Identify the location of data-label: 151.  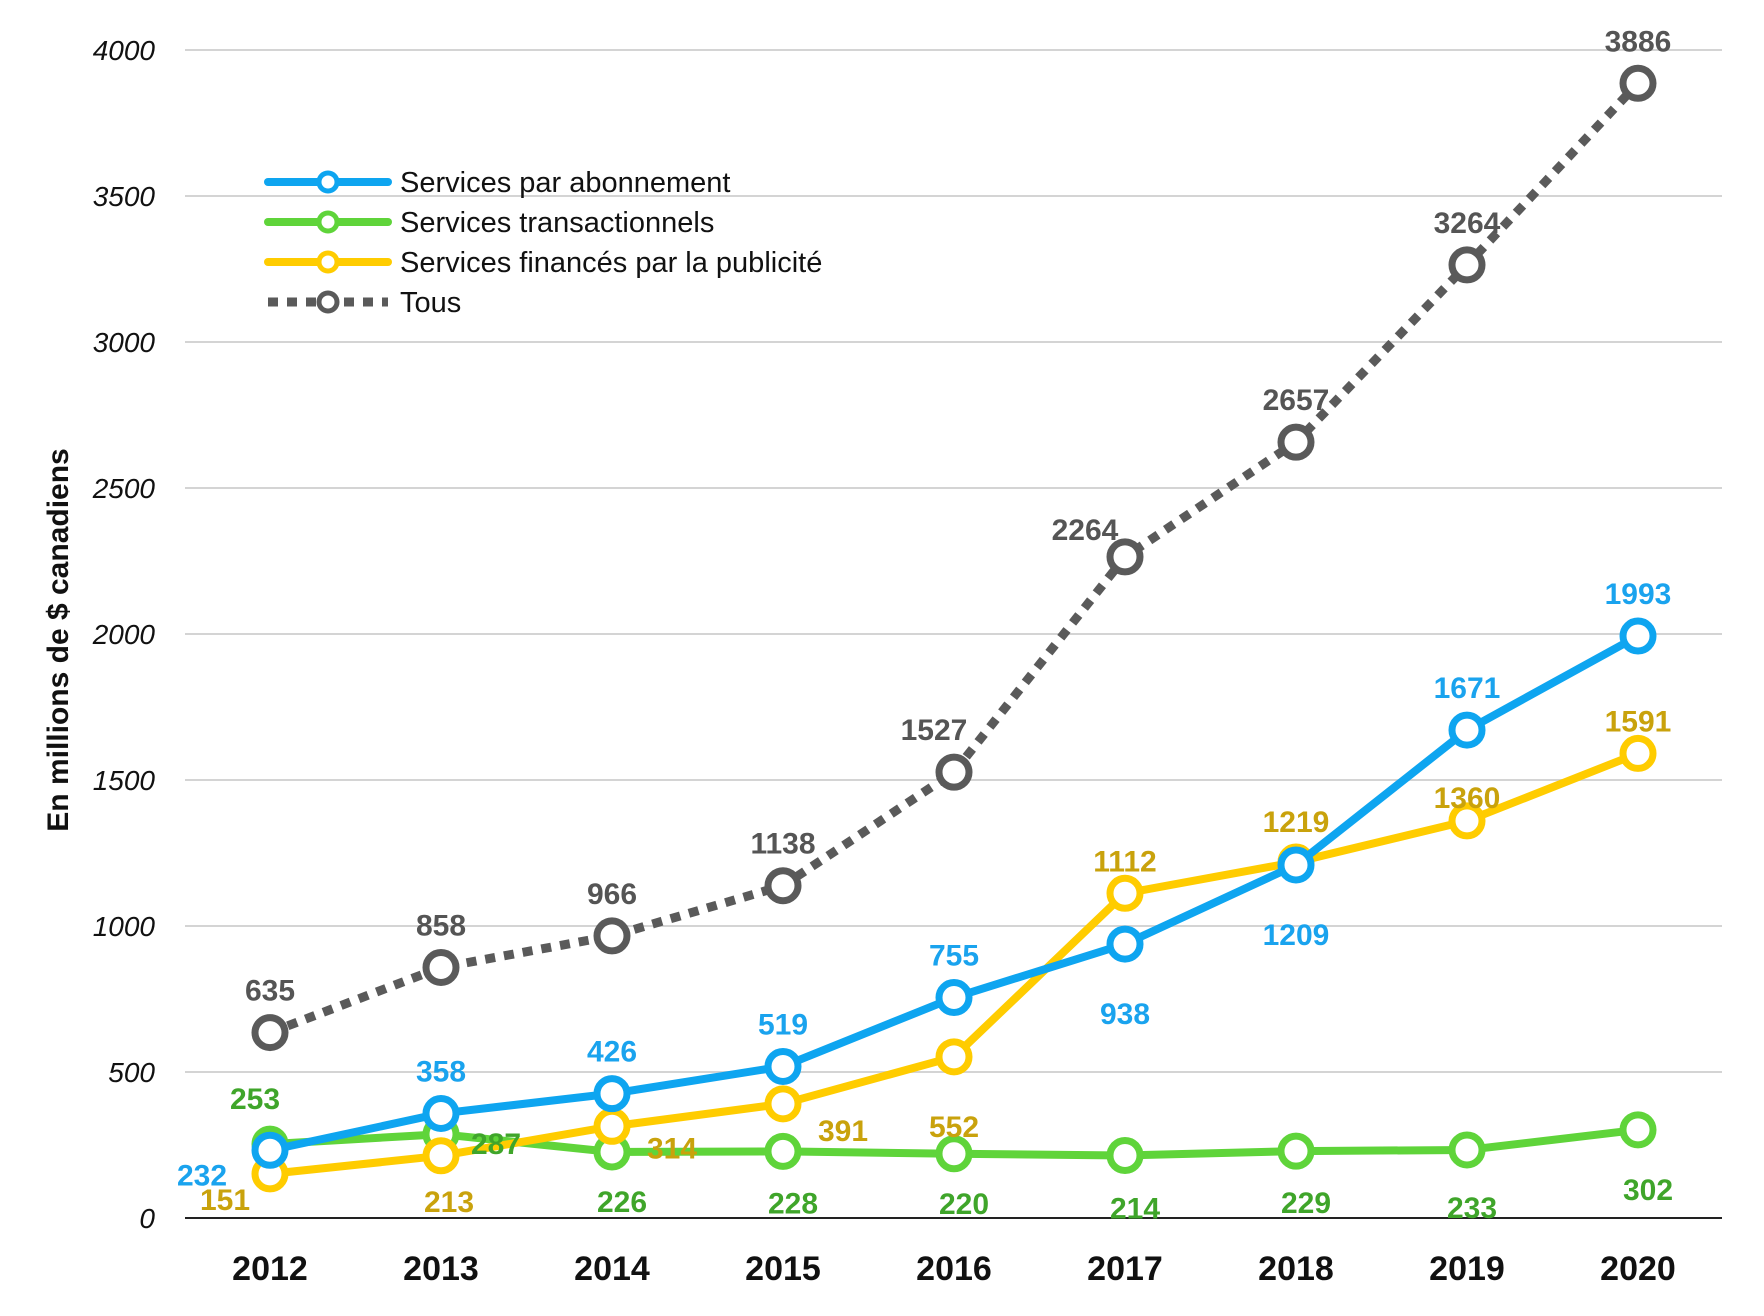
(225, 1200).